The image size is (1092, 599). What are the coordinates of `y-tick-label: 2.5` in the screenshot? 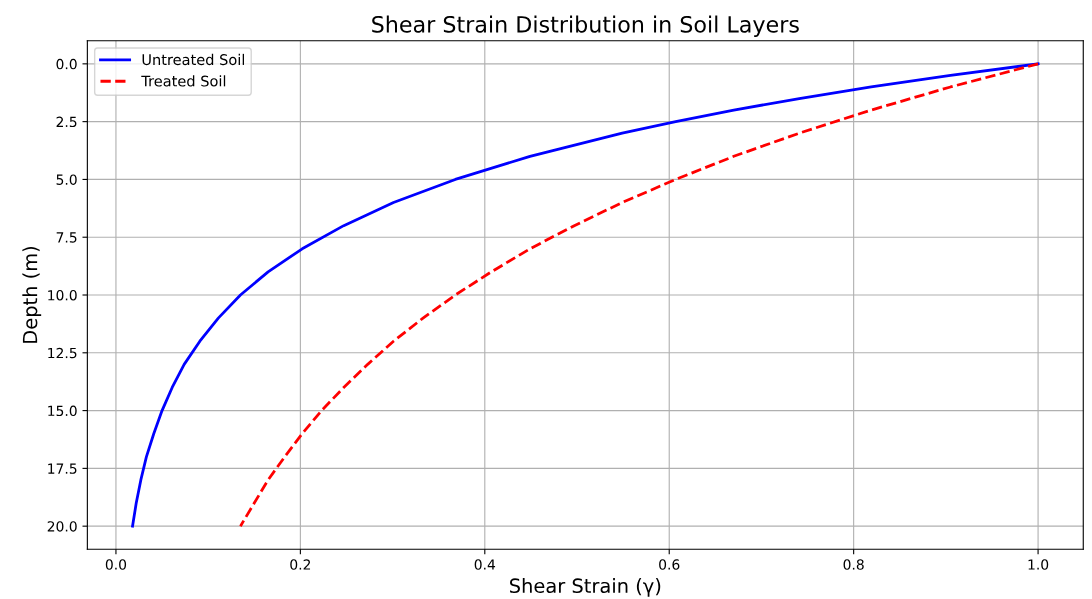 It's located at (66, 122).